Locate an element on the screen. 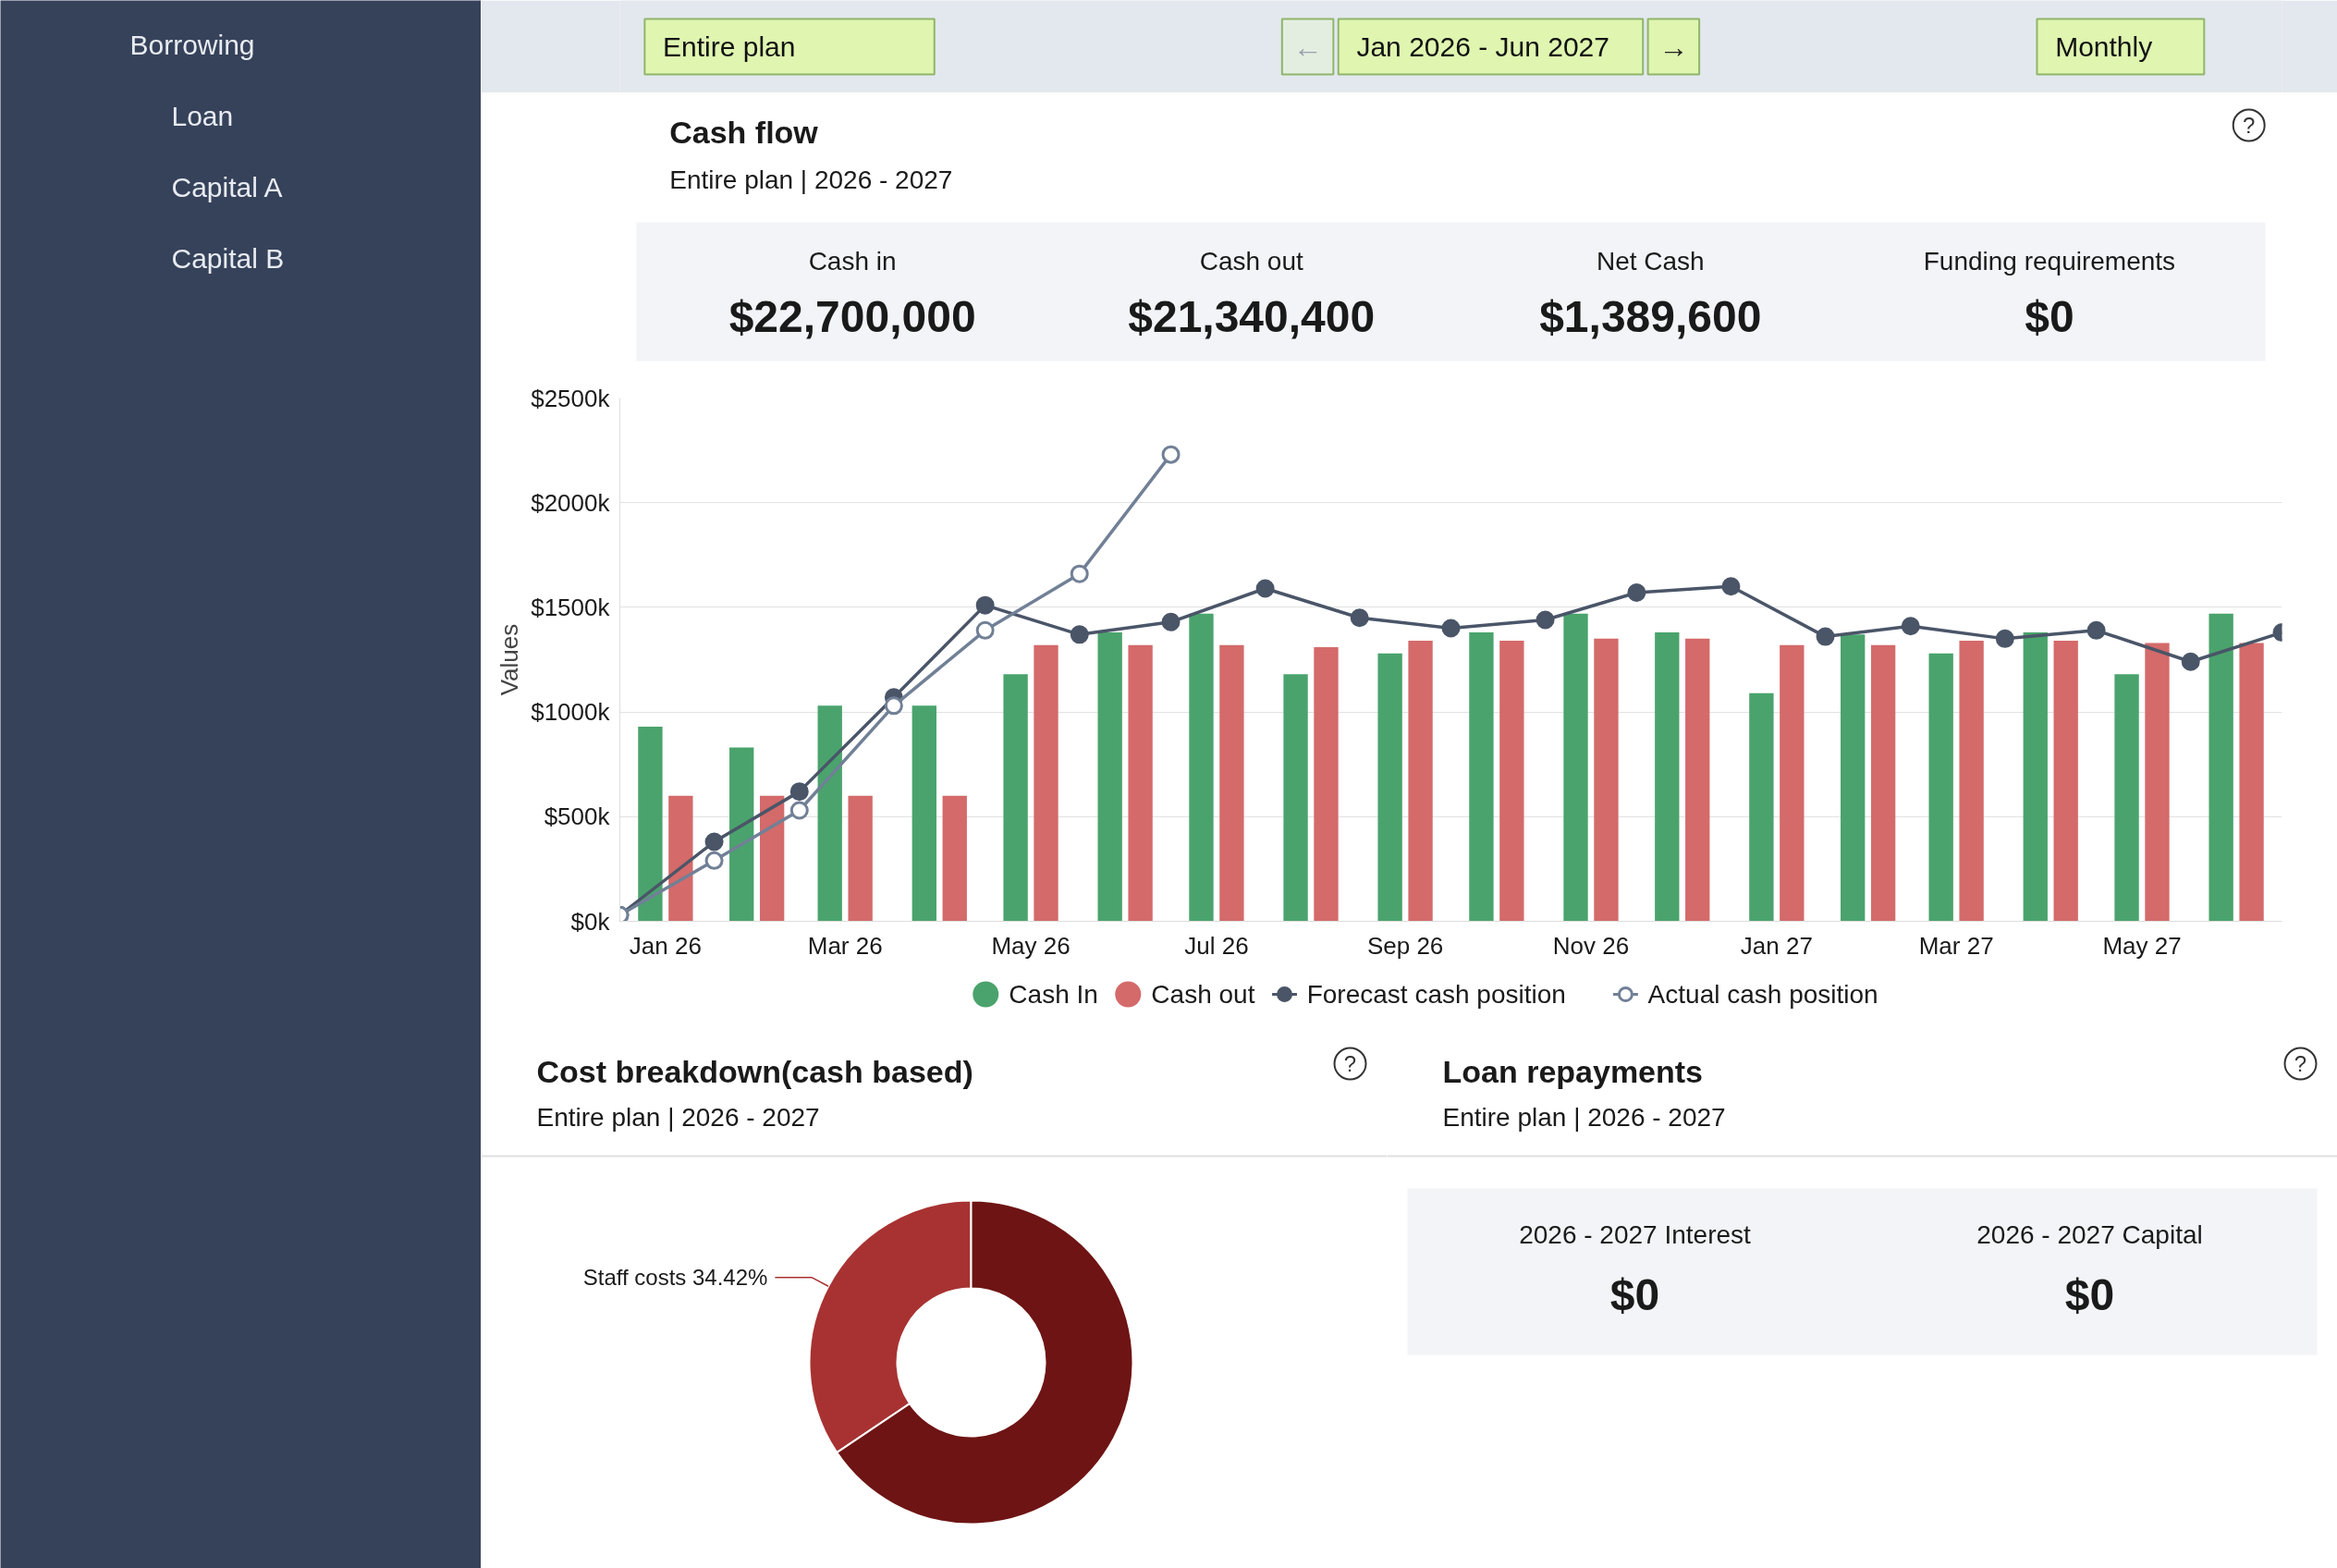  text: Cash out is located at coordinates (1251, 262).